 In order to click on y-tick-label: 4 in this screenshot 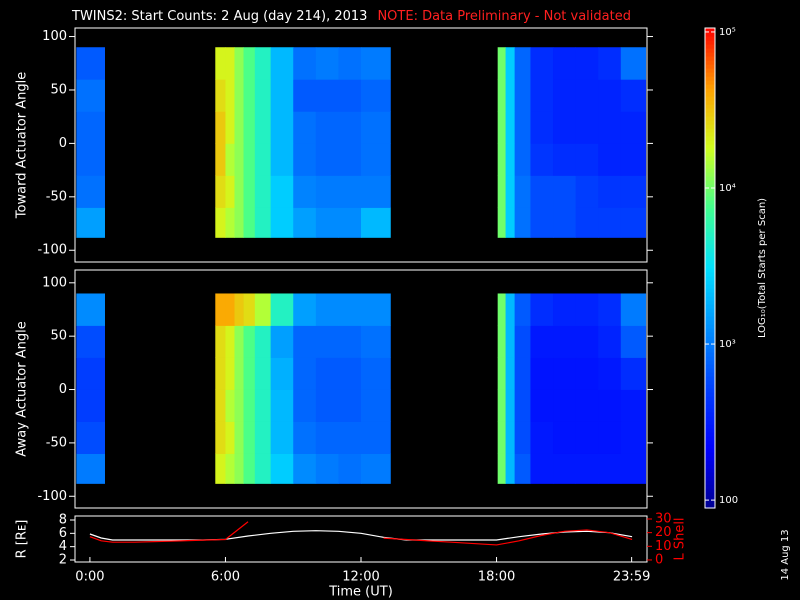, I will do `click(63, 546)`.